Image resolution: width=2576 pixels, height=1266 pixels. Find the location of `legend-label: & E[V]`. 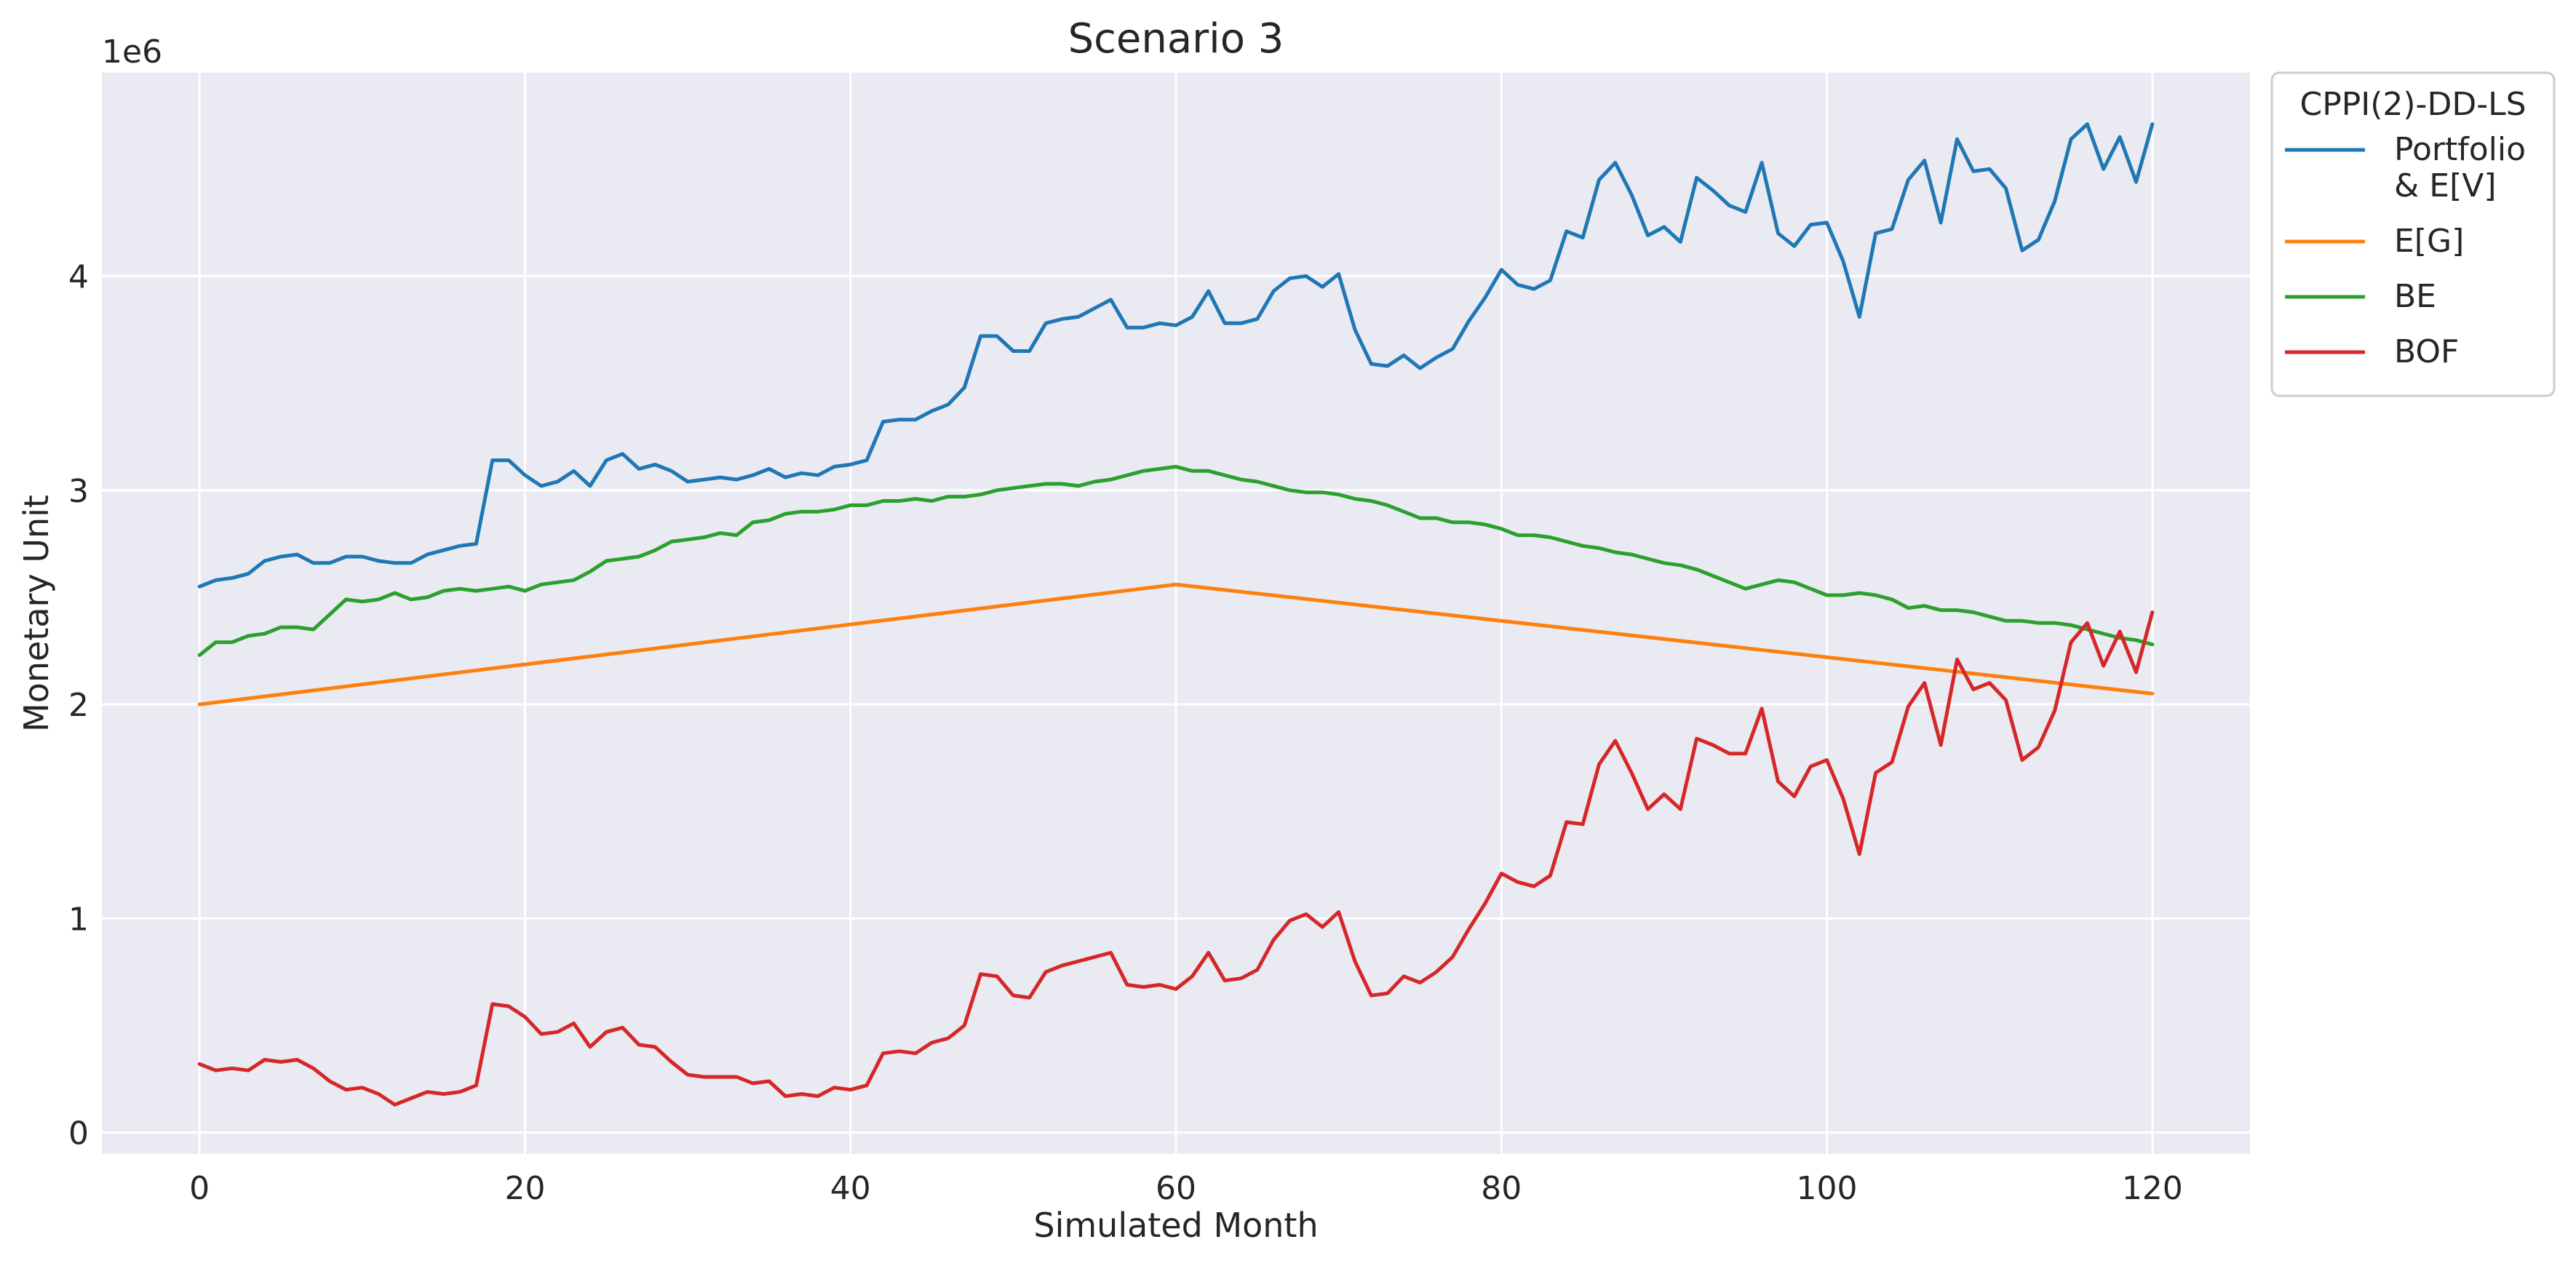

legend-label: & E[V] is located at coordinates (2445, 185).